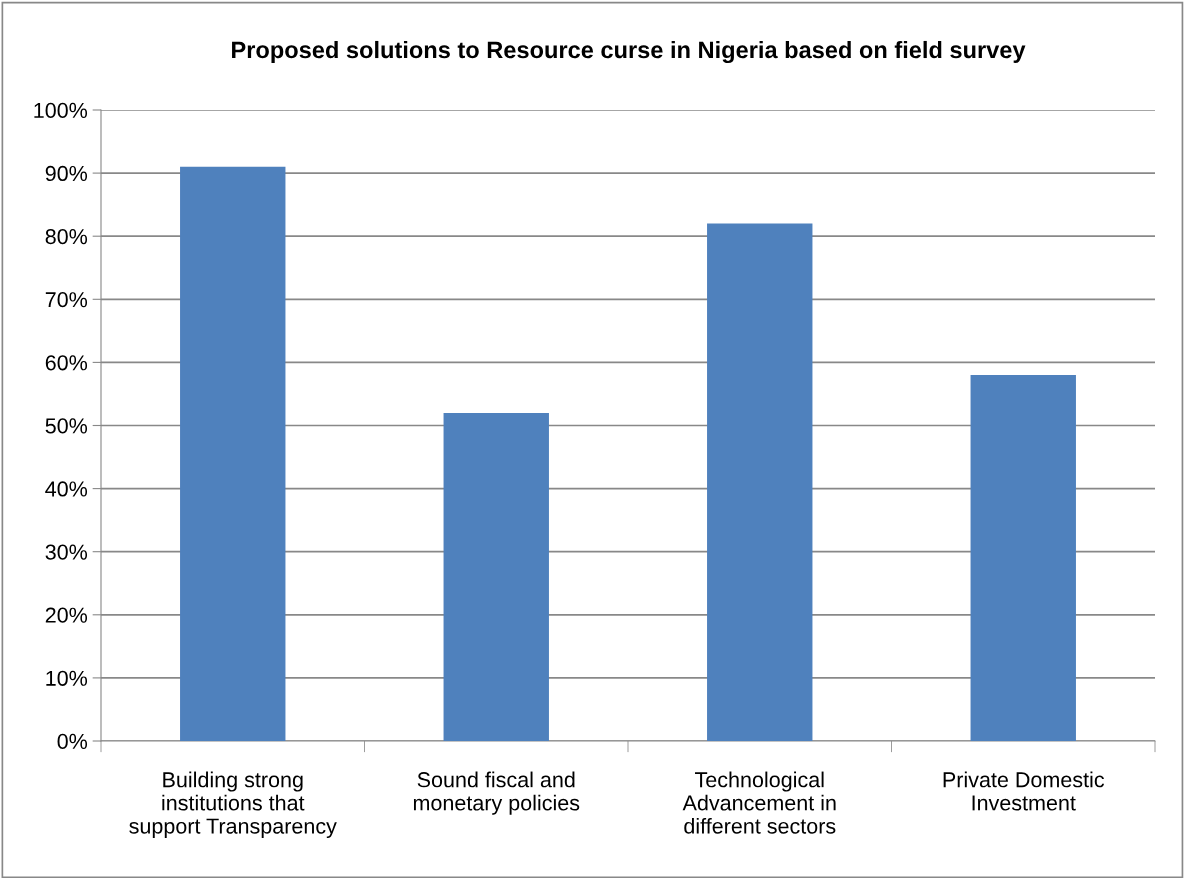 The height and width of the screenshot is (879, 1186). Describe the element at coordinates (66, 552) in the screenshot. I see `y-tick-label: 30%` at that location.